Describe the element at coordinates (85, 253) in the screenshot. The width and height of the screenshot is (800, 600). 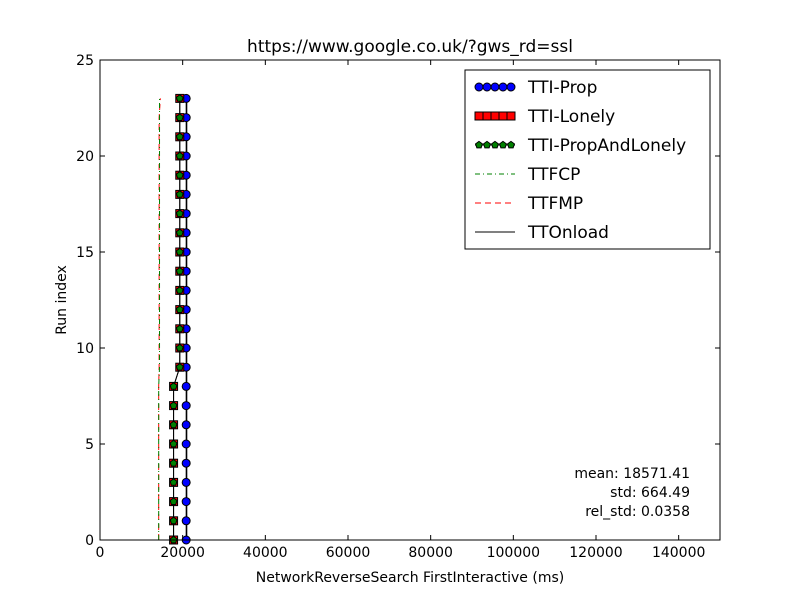
I see `y-tick-label: 15` at that location.